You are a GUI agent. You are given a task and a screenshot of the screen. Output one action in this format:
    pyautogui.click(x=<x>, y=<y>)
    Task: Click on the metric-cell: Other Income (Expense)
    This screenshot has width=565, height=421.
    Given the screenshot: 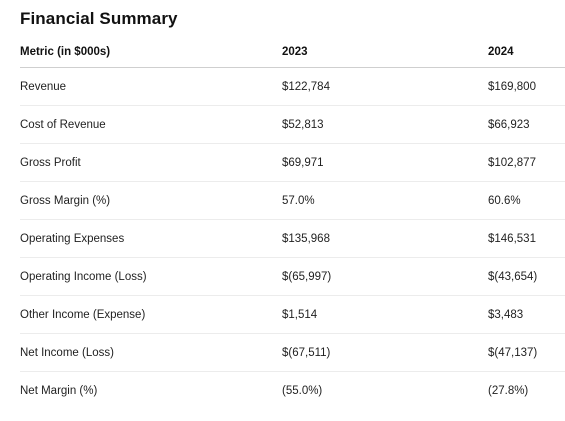 What is the action you would take?
    pyautogui.click(x=151, y=314)
    